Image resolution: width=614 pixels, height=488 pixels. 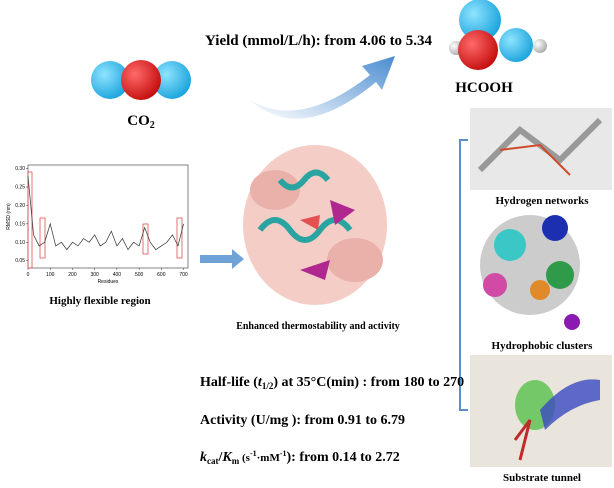 I want to click on text: Half-life (, so click(x=229, y=382).